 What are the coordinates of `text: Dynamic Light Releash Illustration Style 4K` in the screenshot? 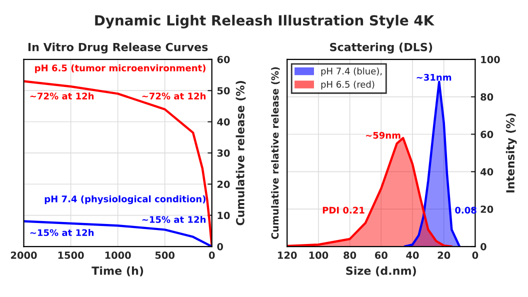 It's located at (265, 21).